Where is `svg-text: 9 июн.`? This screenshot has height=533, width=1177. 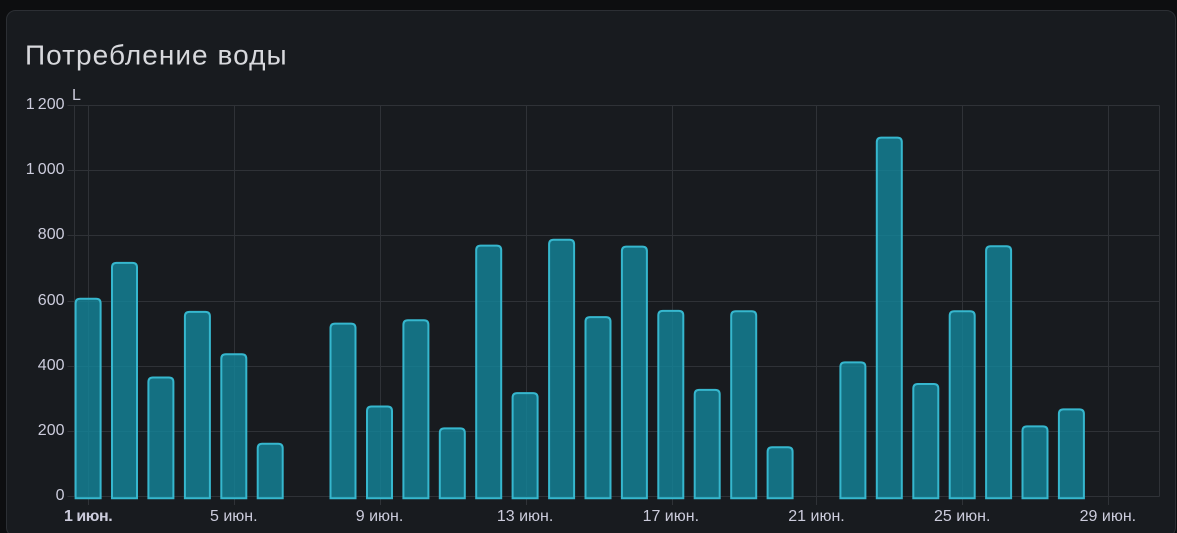 svg-text: 9 июн. is located at coordinates (380, 516).